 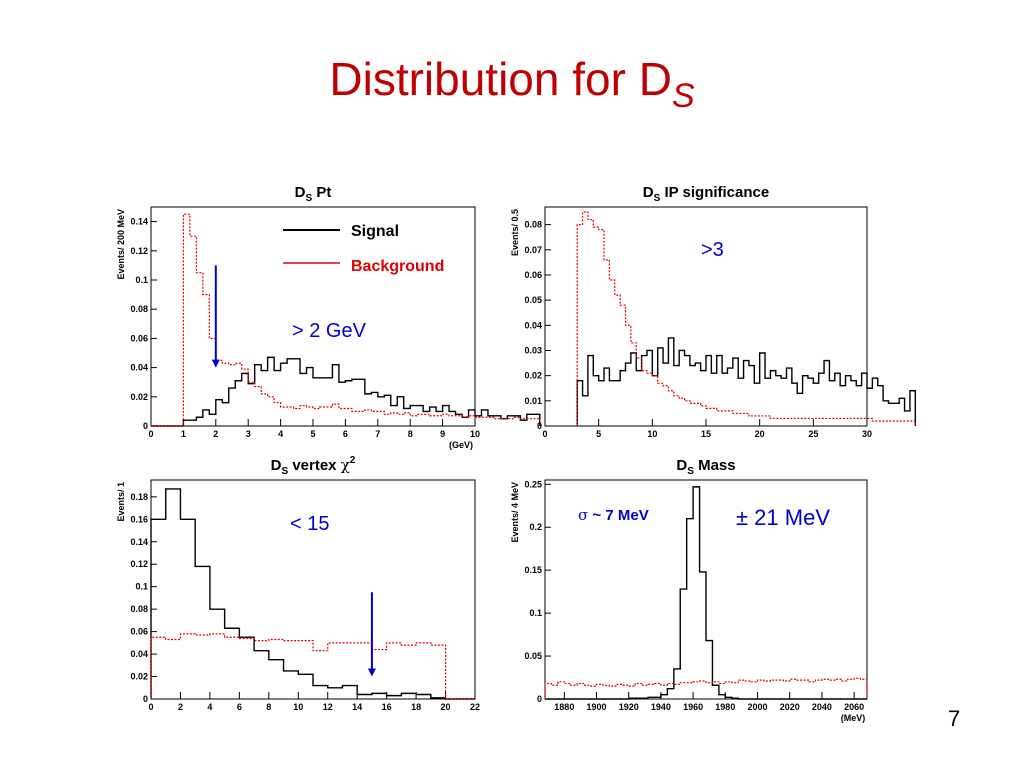 I want to click on legend-signal-label: Signal, so click(x=375, y=231).